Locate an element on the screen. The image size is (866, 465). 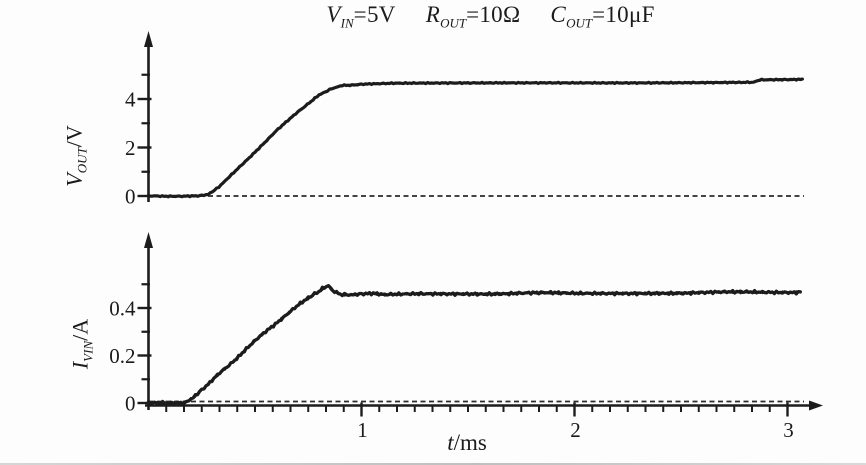
y-tick-label: 2 is located at coordinates (130, 148).